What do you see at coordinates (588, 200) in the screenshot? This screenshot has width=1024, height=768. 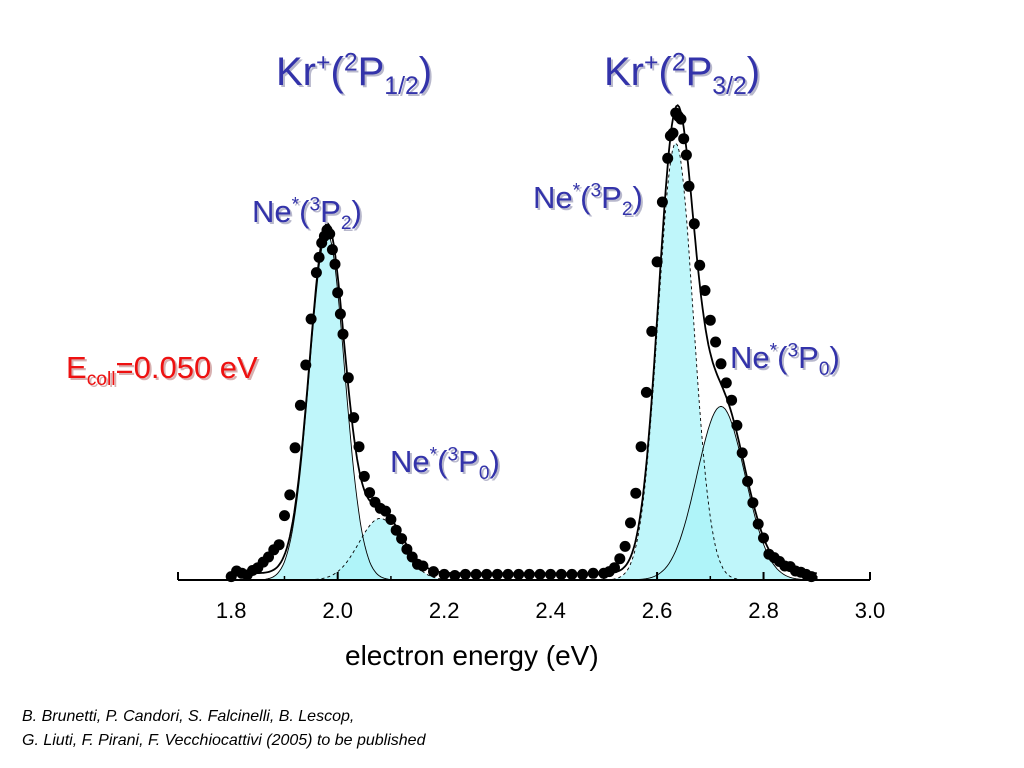 I see `label-ne-3p2-right: Ne*(3P2)` at bounding box center [588, 200].